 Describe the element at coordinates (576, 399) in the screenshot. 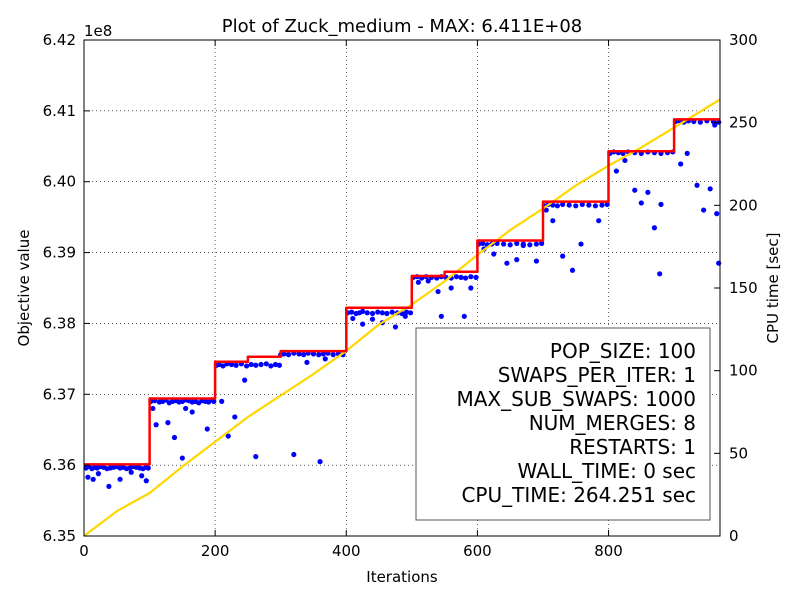

I see `info-box-line: MAX_SUB_SWAPS: 1000` at that location.